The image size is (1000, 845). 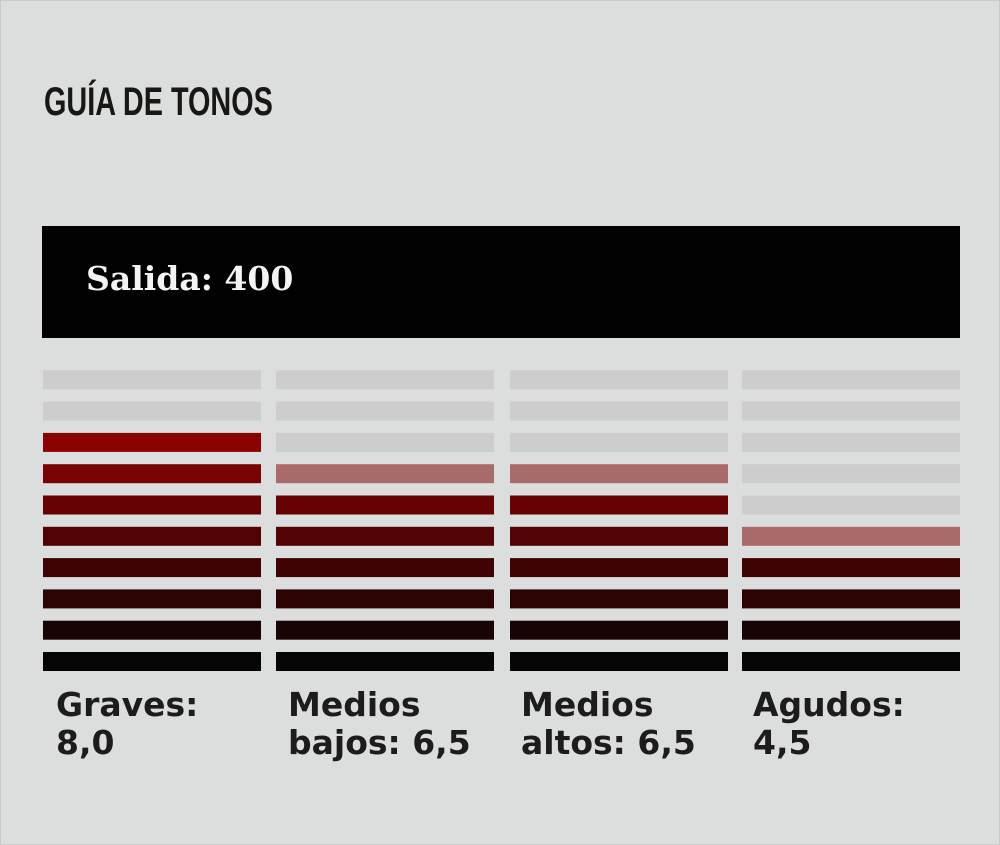 I want to click on label-graves-line2: 8,0, so click(x=85, y=742).